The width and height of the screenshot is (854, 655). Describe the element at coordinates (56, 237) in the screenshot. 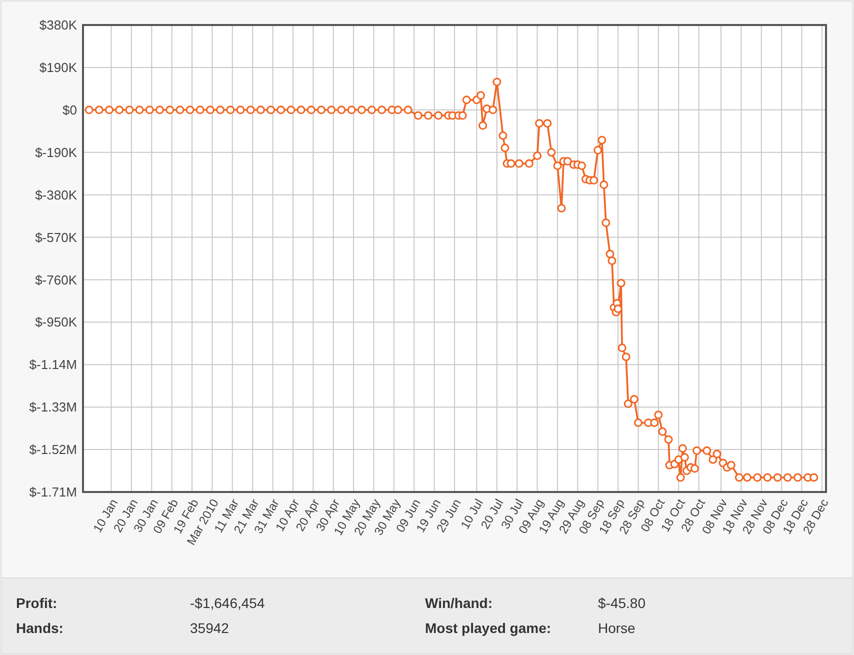

I see `y-tick-label: $-570K` at that location.